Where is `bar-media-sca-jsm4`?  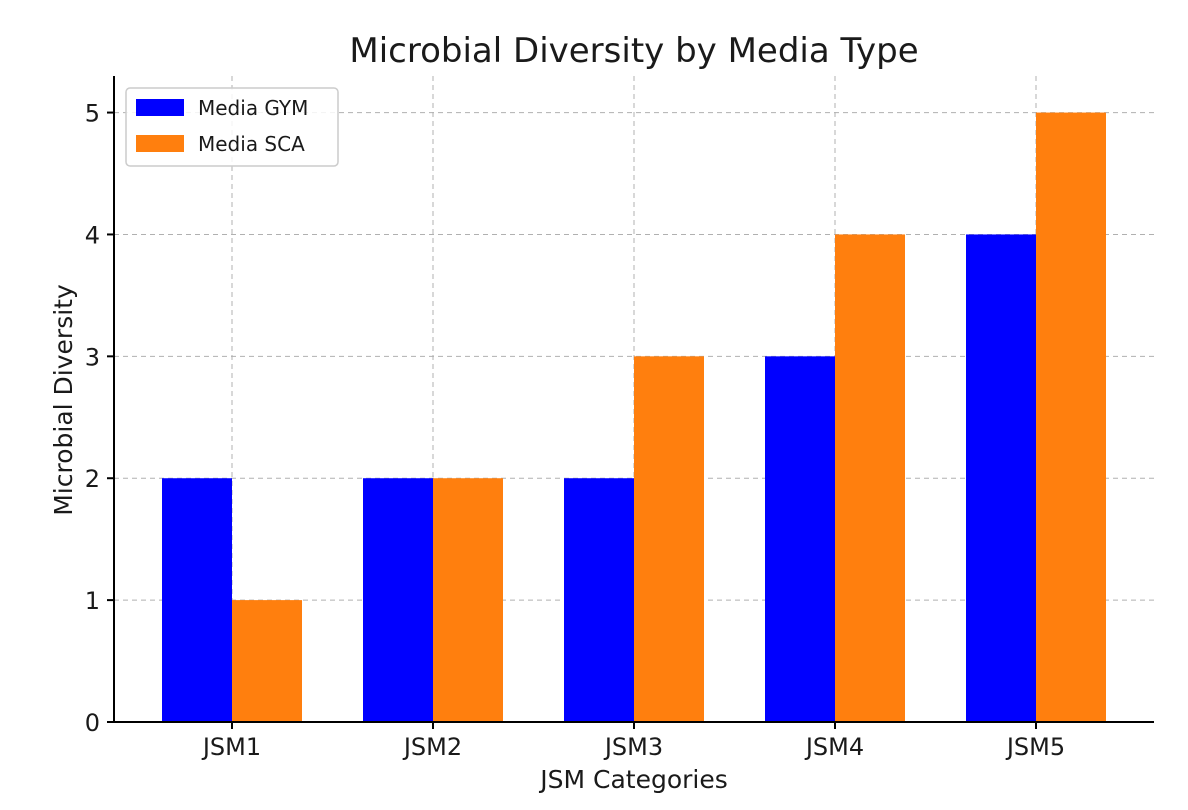
bar-media-sca-jsm4 is located at coordinates (870, 478).